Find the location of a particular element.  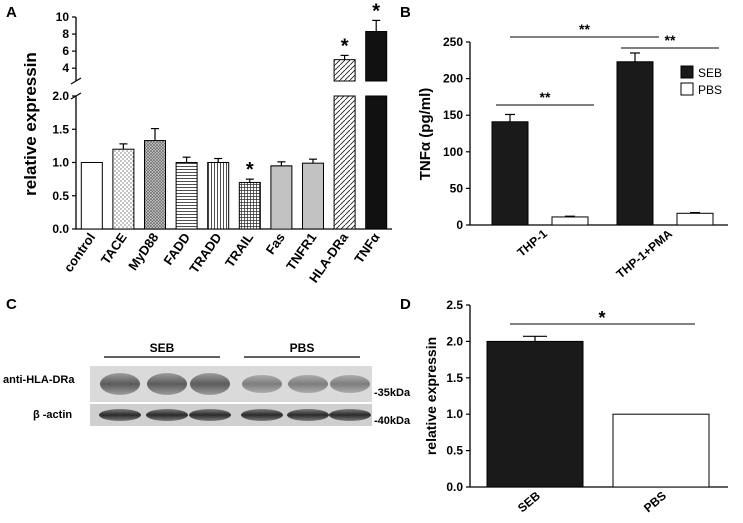

y-tick-label: 100 is located at coordinates (453, 152).